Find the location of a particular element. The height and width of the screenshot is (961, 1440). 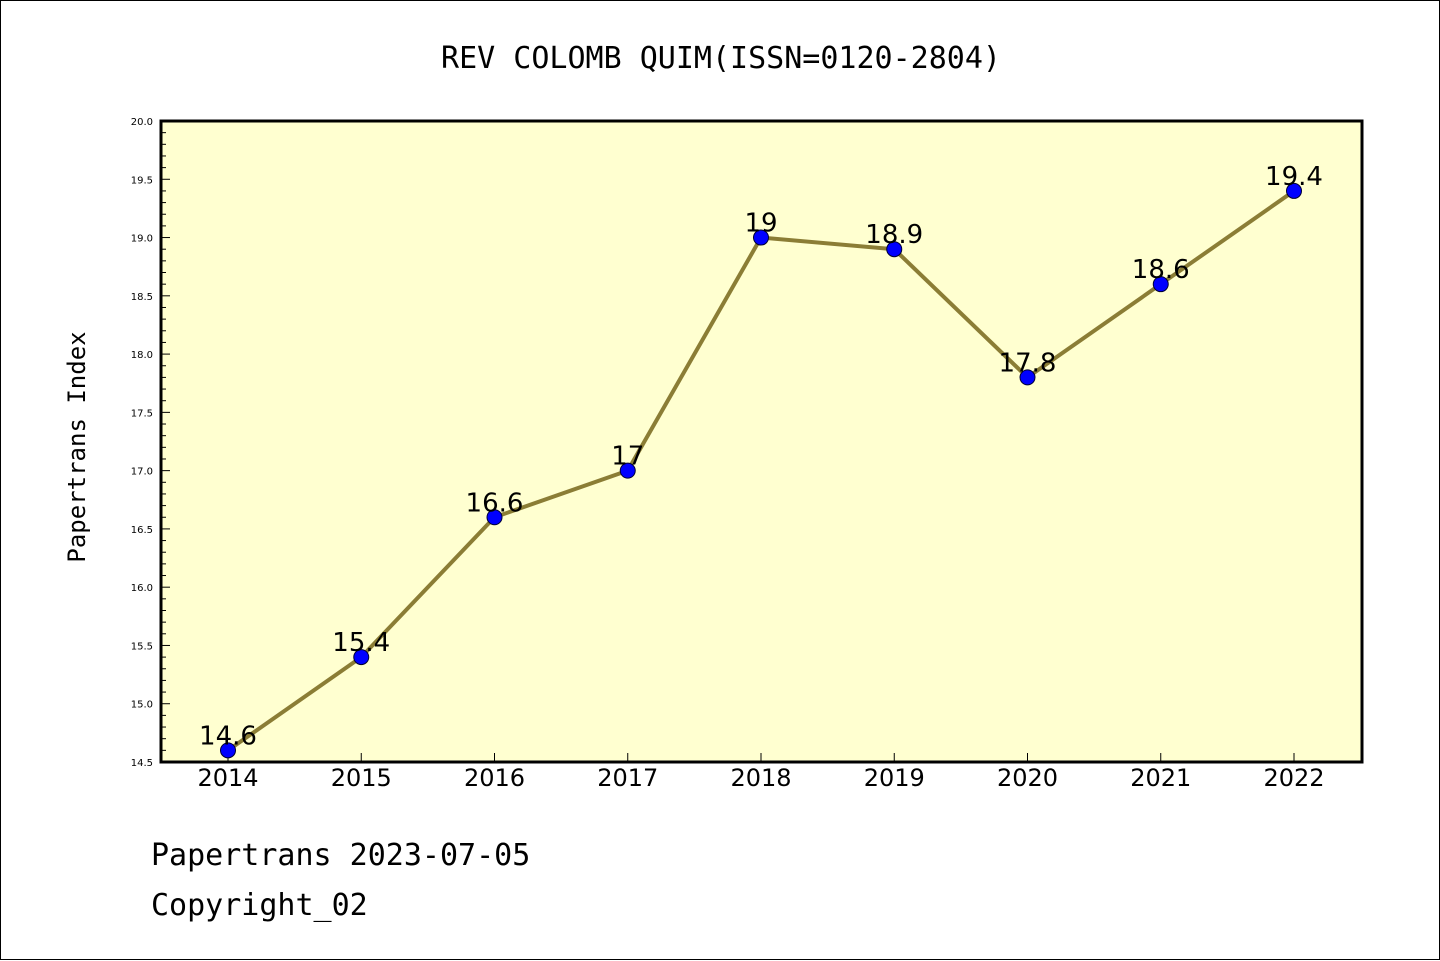

data-label: 19.4 is located at coordinates (1294, 177).